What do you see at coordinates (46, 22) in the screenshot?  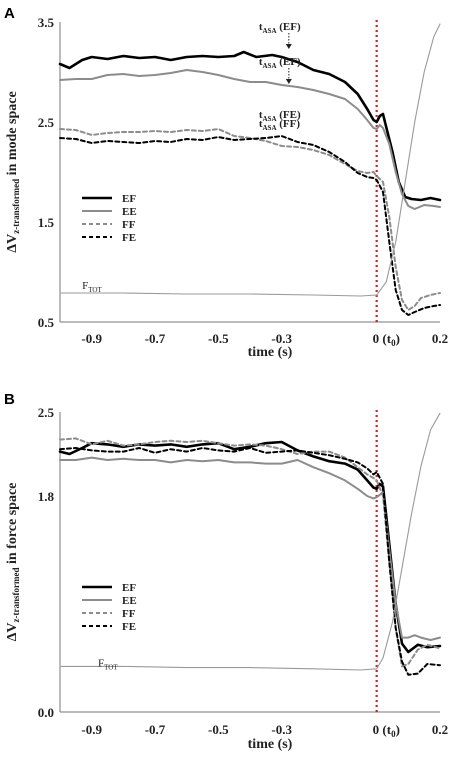 I see `y-tick-label: 3.5` at bounding box center [46, 22].